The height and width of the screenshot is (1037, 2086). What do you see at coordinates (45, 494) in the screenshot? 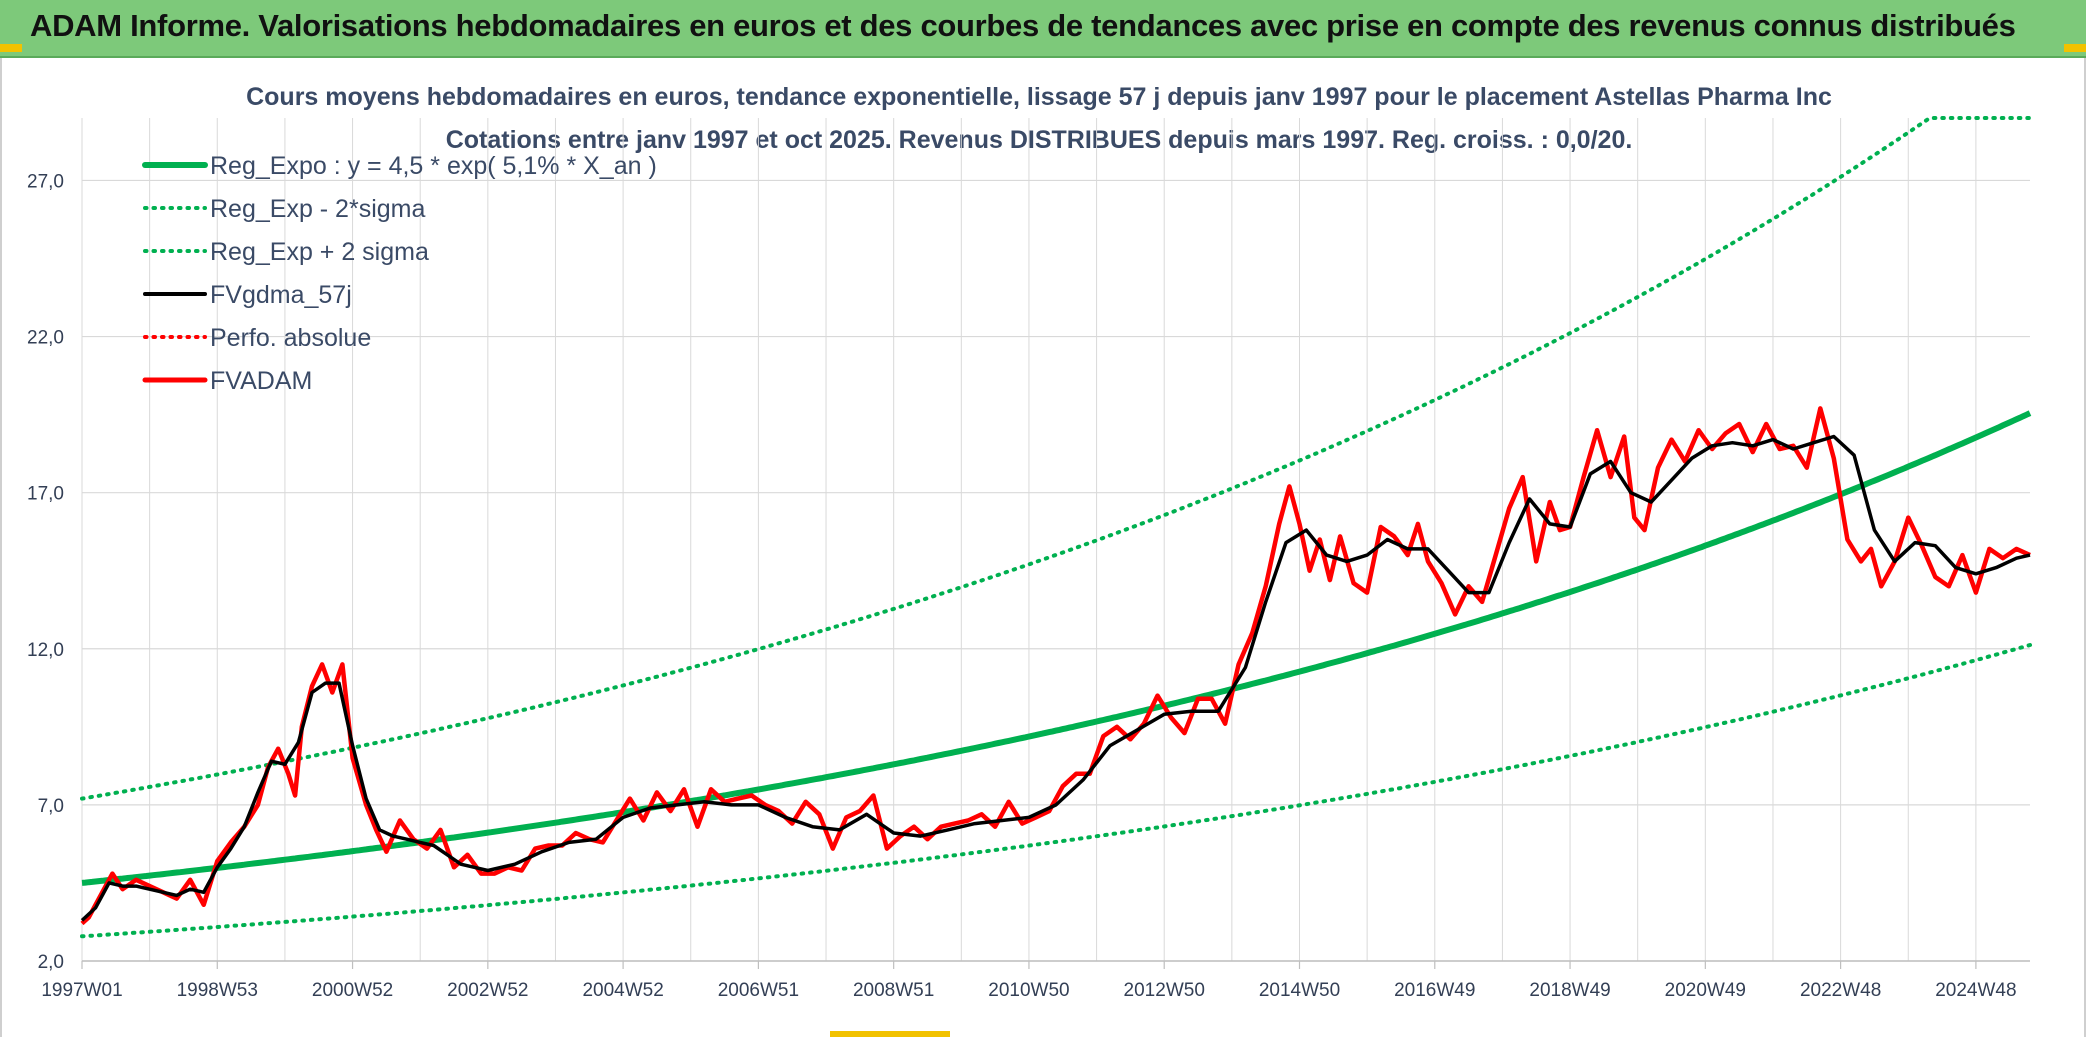
I see `y-tick-label: 17,0` at bounding box center [45, 494].